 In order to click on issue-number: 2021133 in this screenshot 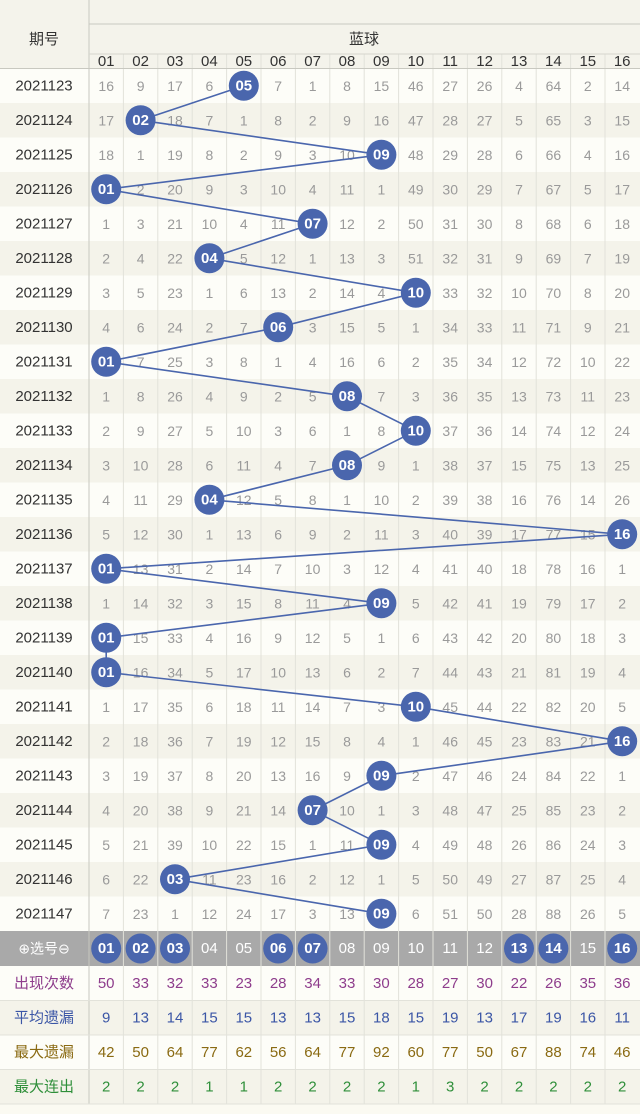, I will do `click(43, 430)`.